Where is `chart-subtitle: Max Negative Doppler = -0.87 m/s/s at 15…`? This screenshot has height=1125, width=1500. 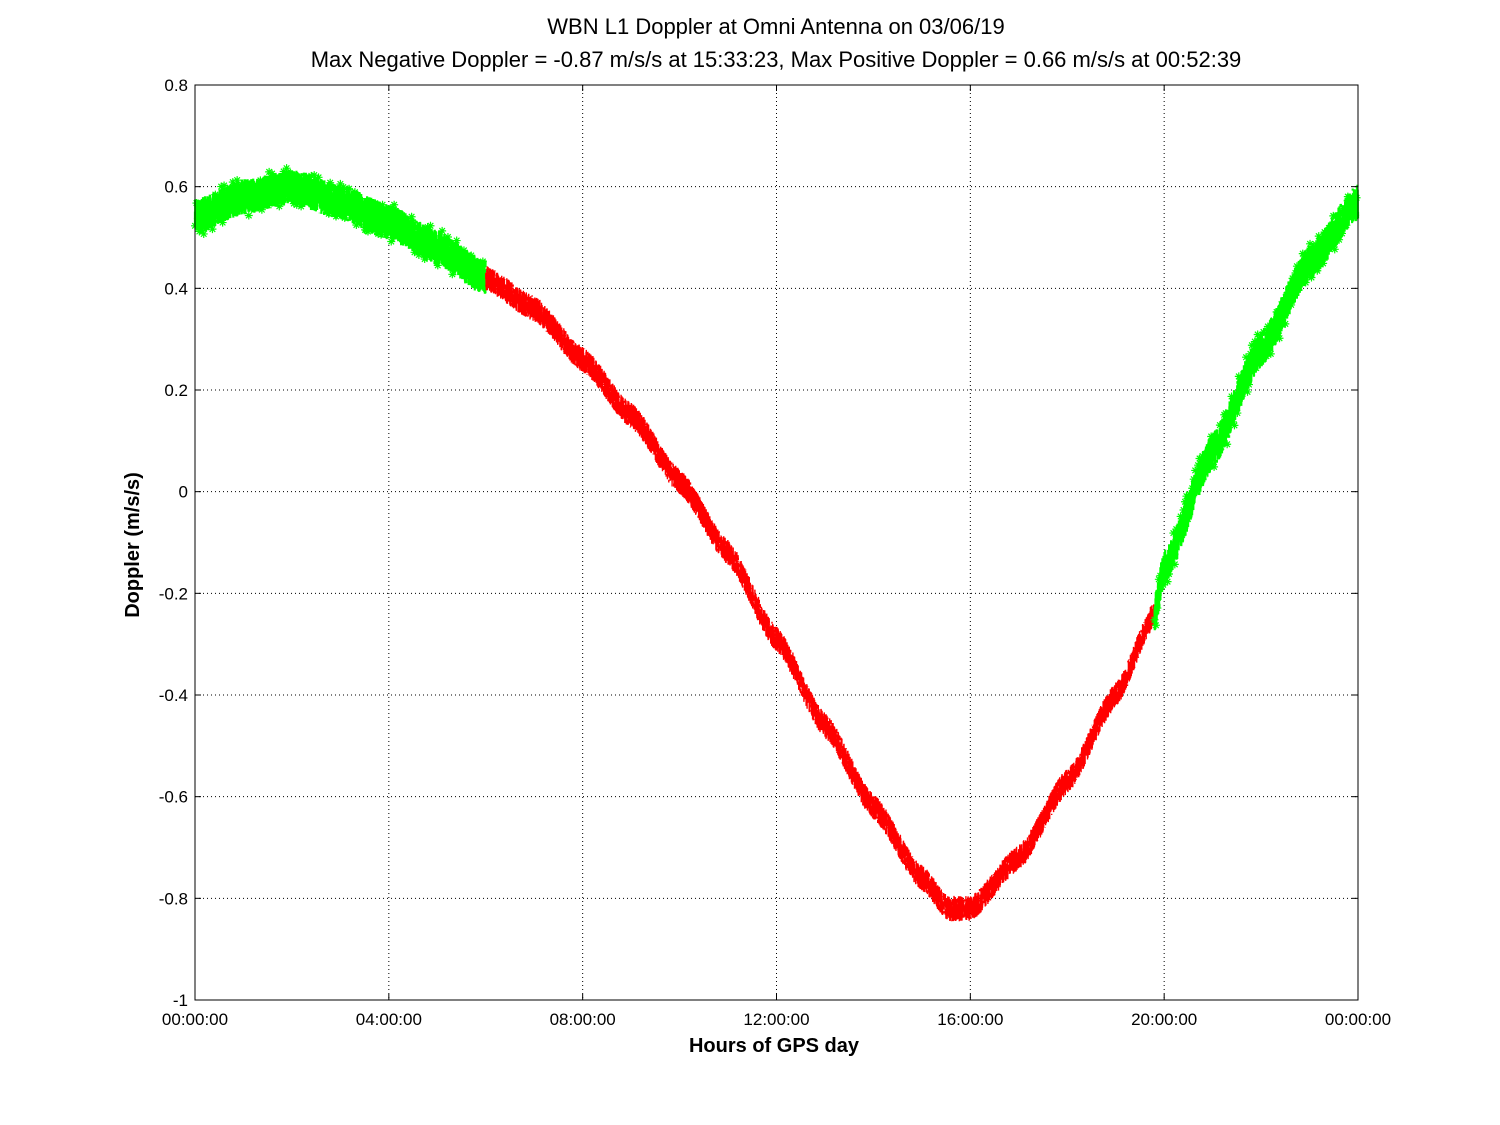 chart-subtitle: Max Negative Doppler = -0.87 m/s/s at 15… is located at coordinates (776, 59).